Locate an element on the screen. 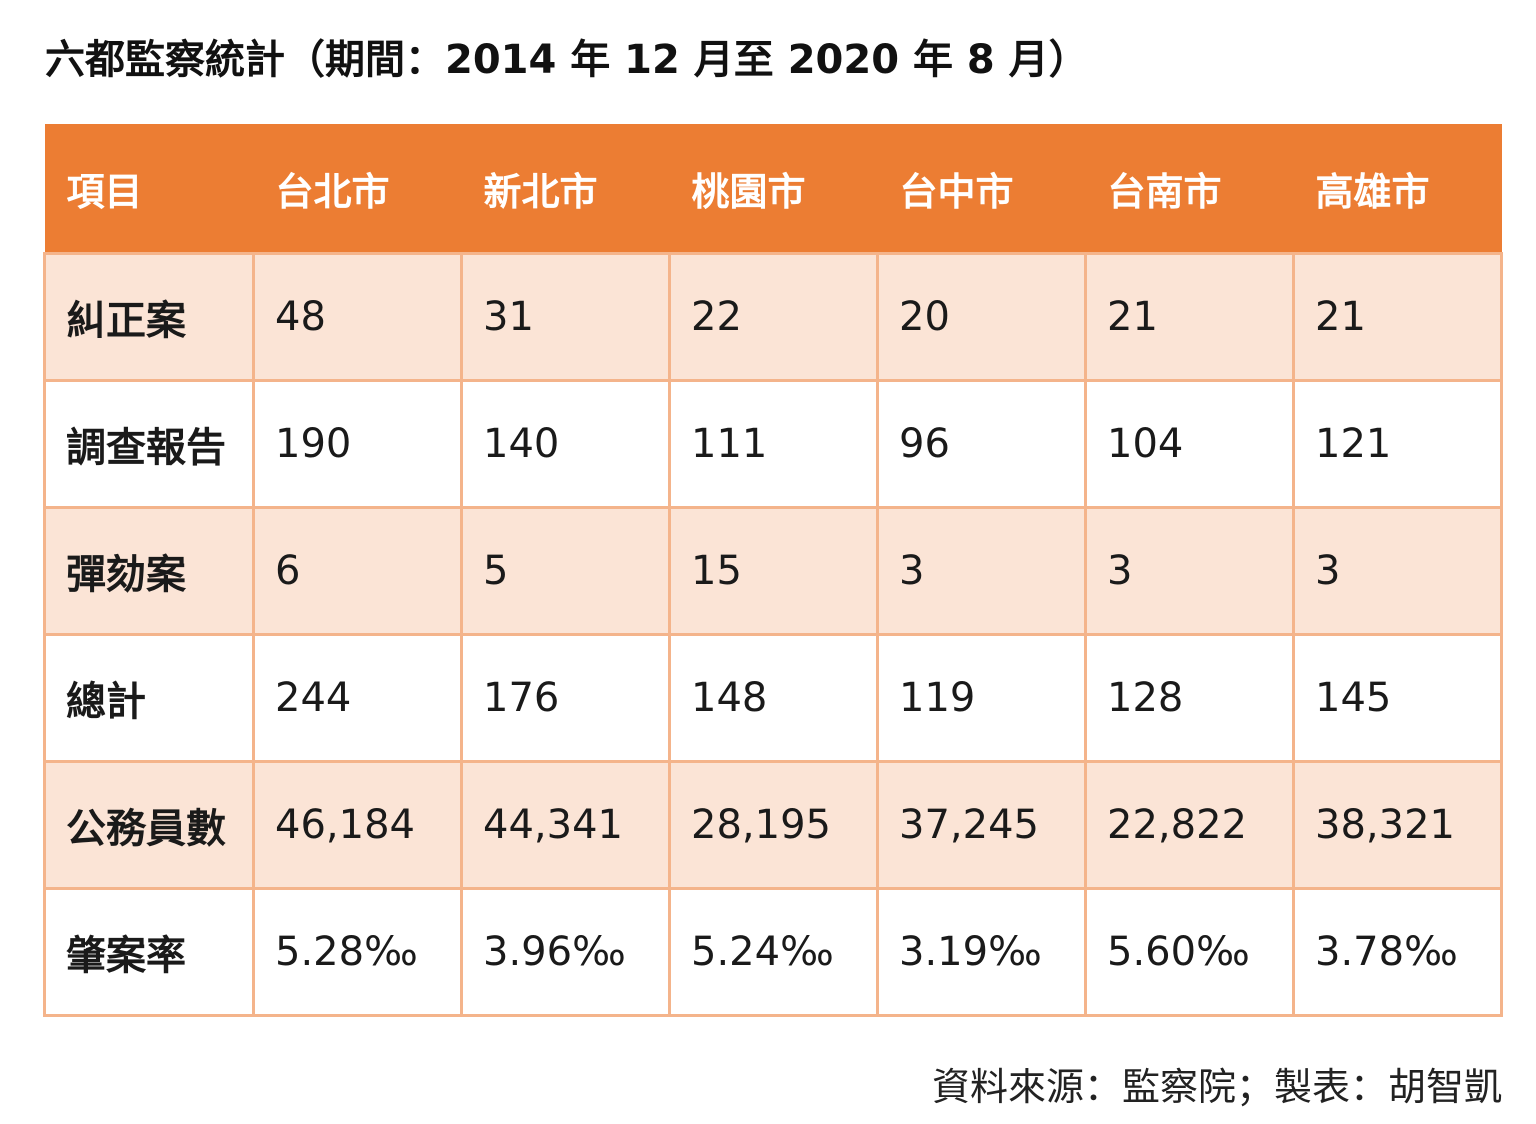  table-cell: 140 is located at coordinates (565, 444).